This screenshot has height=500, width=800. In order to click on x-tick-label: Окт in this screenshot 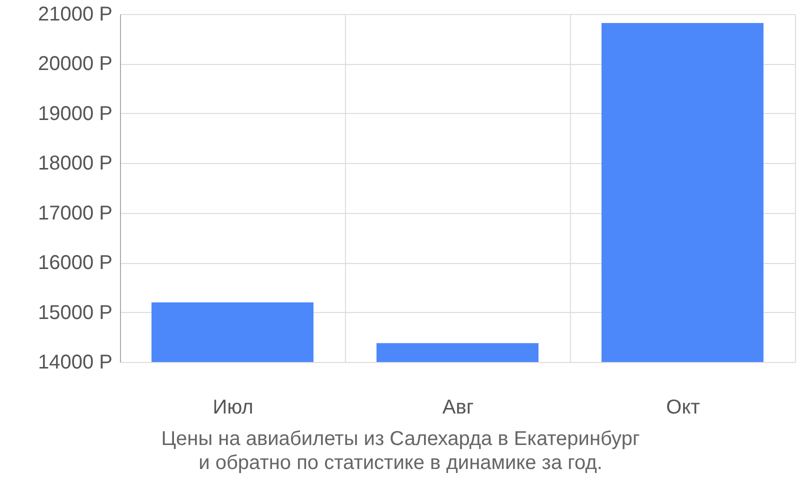, I will do `click(683, 407)`.